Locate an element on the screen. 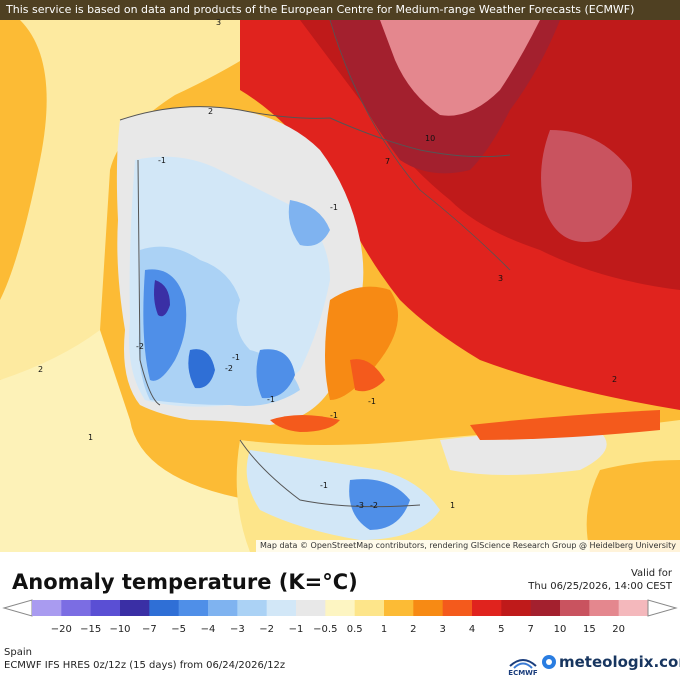  africa-border is located at coordinates (330, 473).